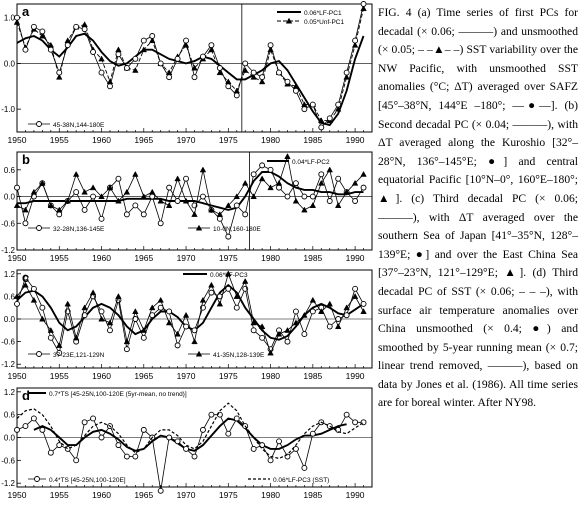 This screenshot has height=513, width=581. Describe the element at coordinates (10, 170) in the screenshot. I see `y-tick-label: 0.6` at that location.